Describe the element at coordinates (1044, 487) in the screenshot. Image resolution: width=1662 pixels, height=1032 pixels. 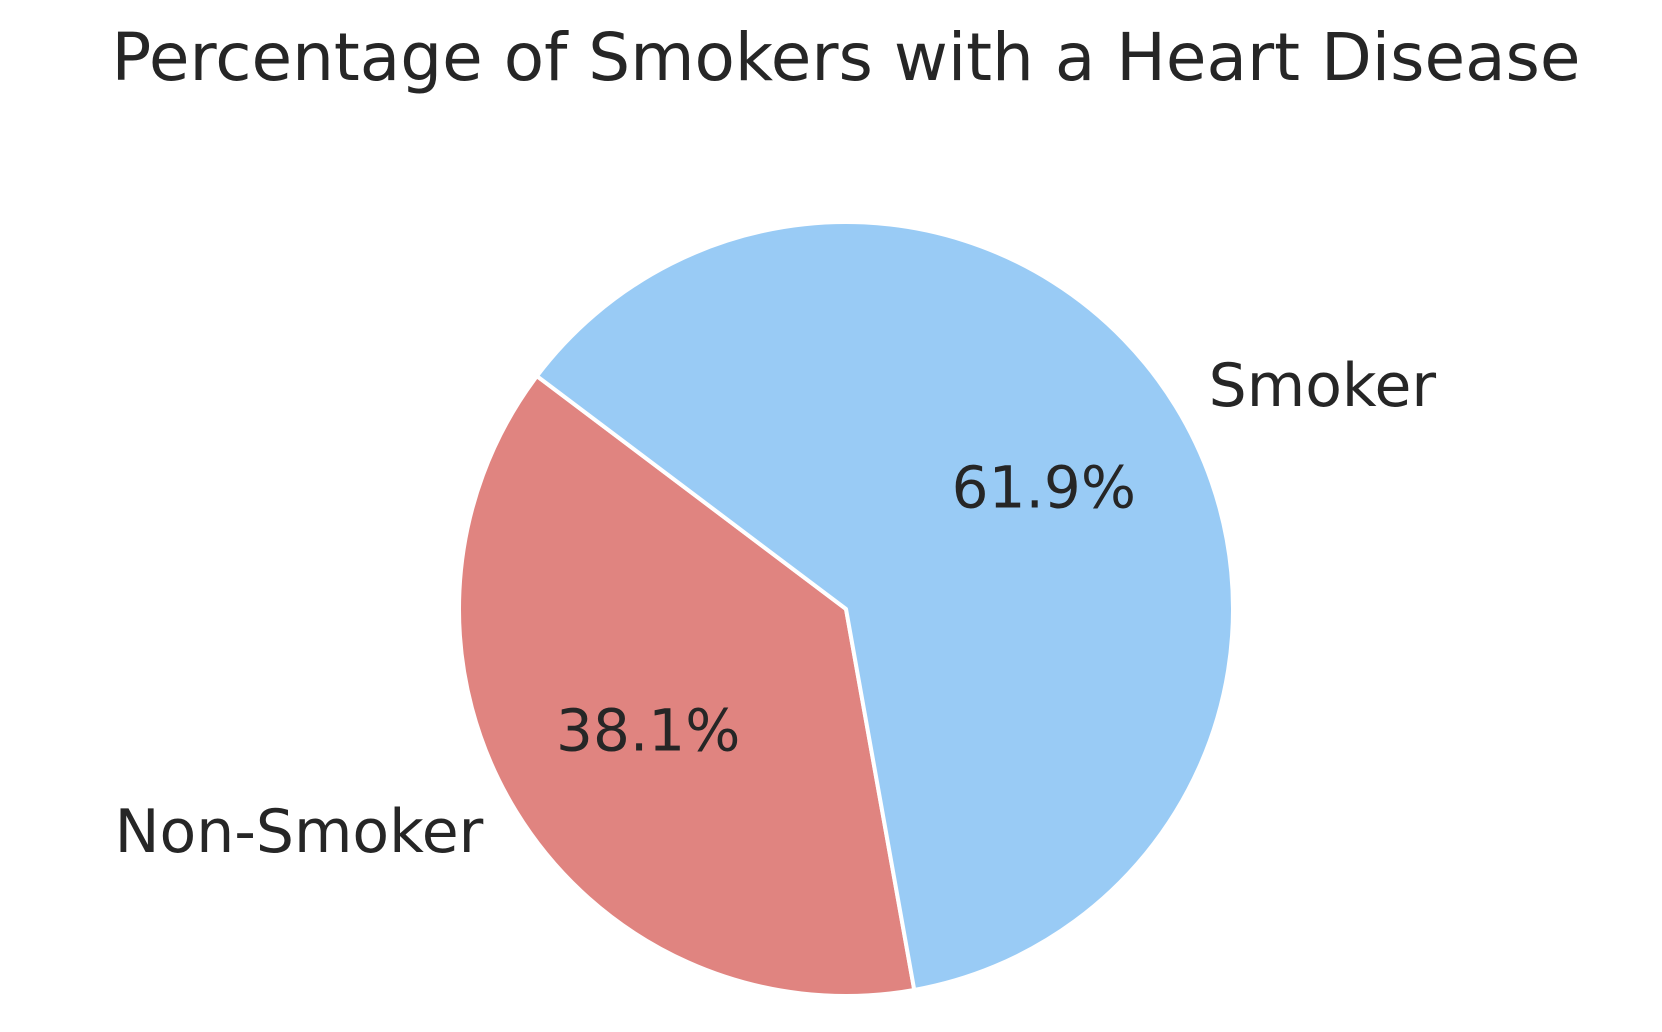
I see `slice-percent-smoker: 61.9%` at that location.